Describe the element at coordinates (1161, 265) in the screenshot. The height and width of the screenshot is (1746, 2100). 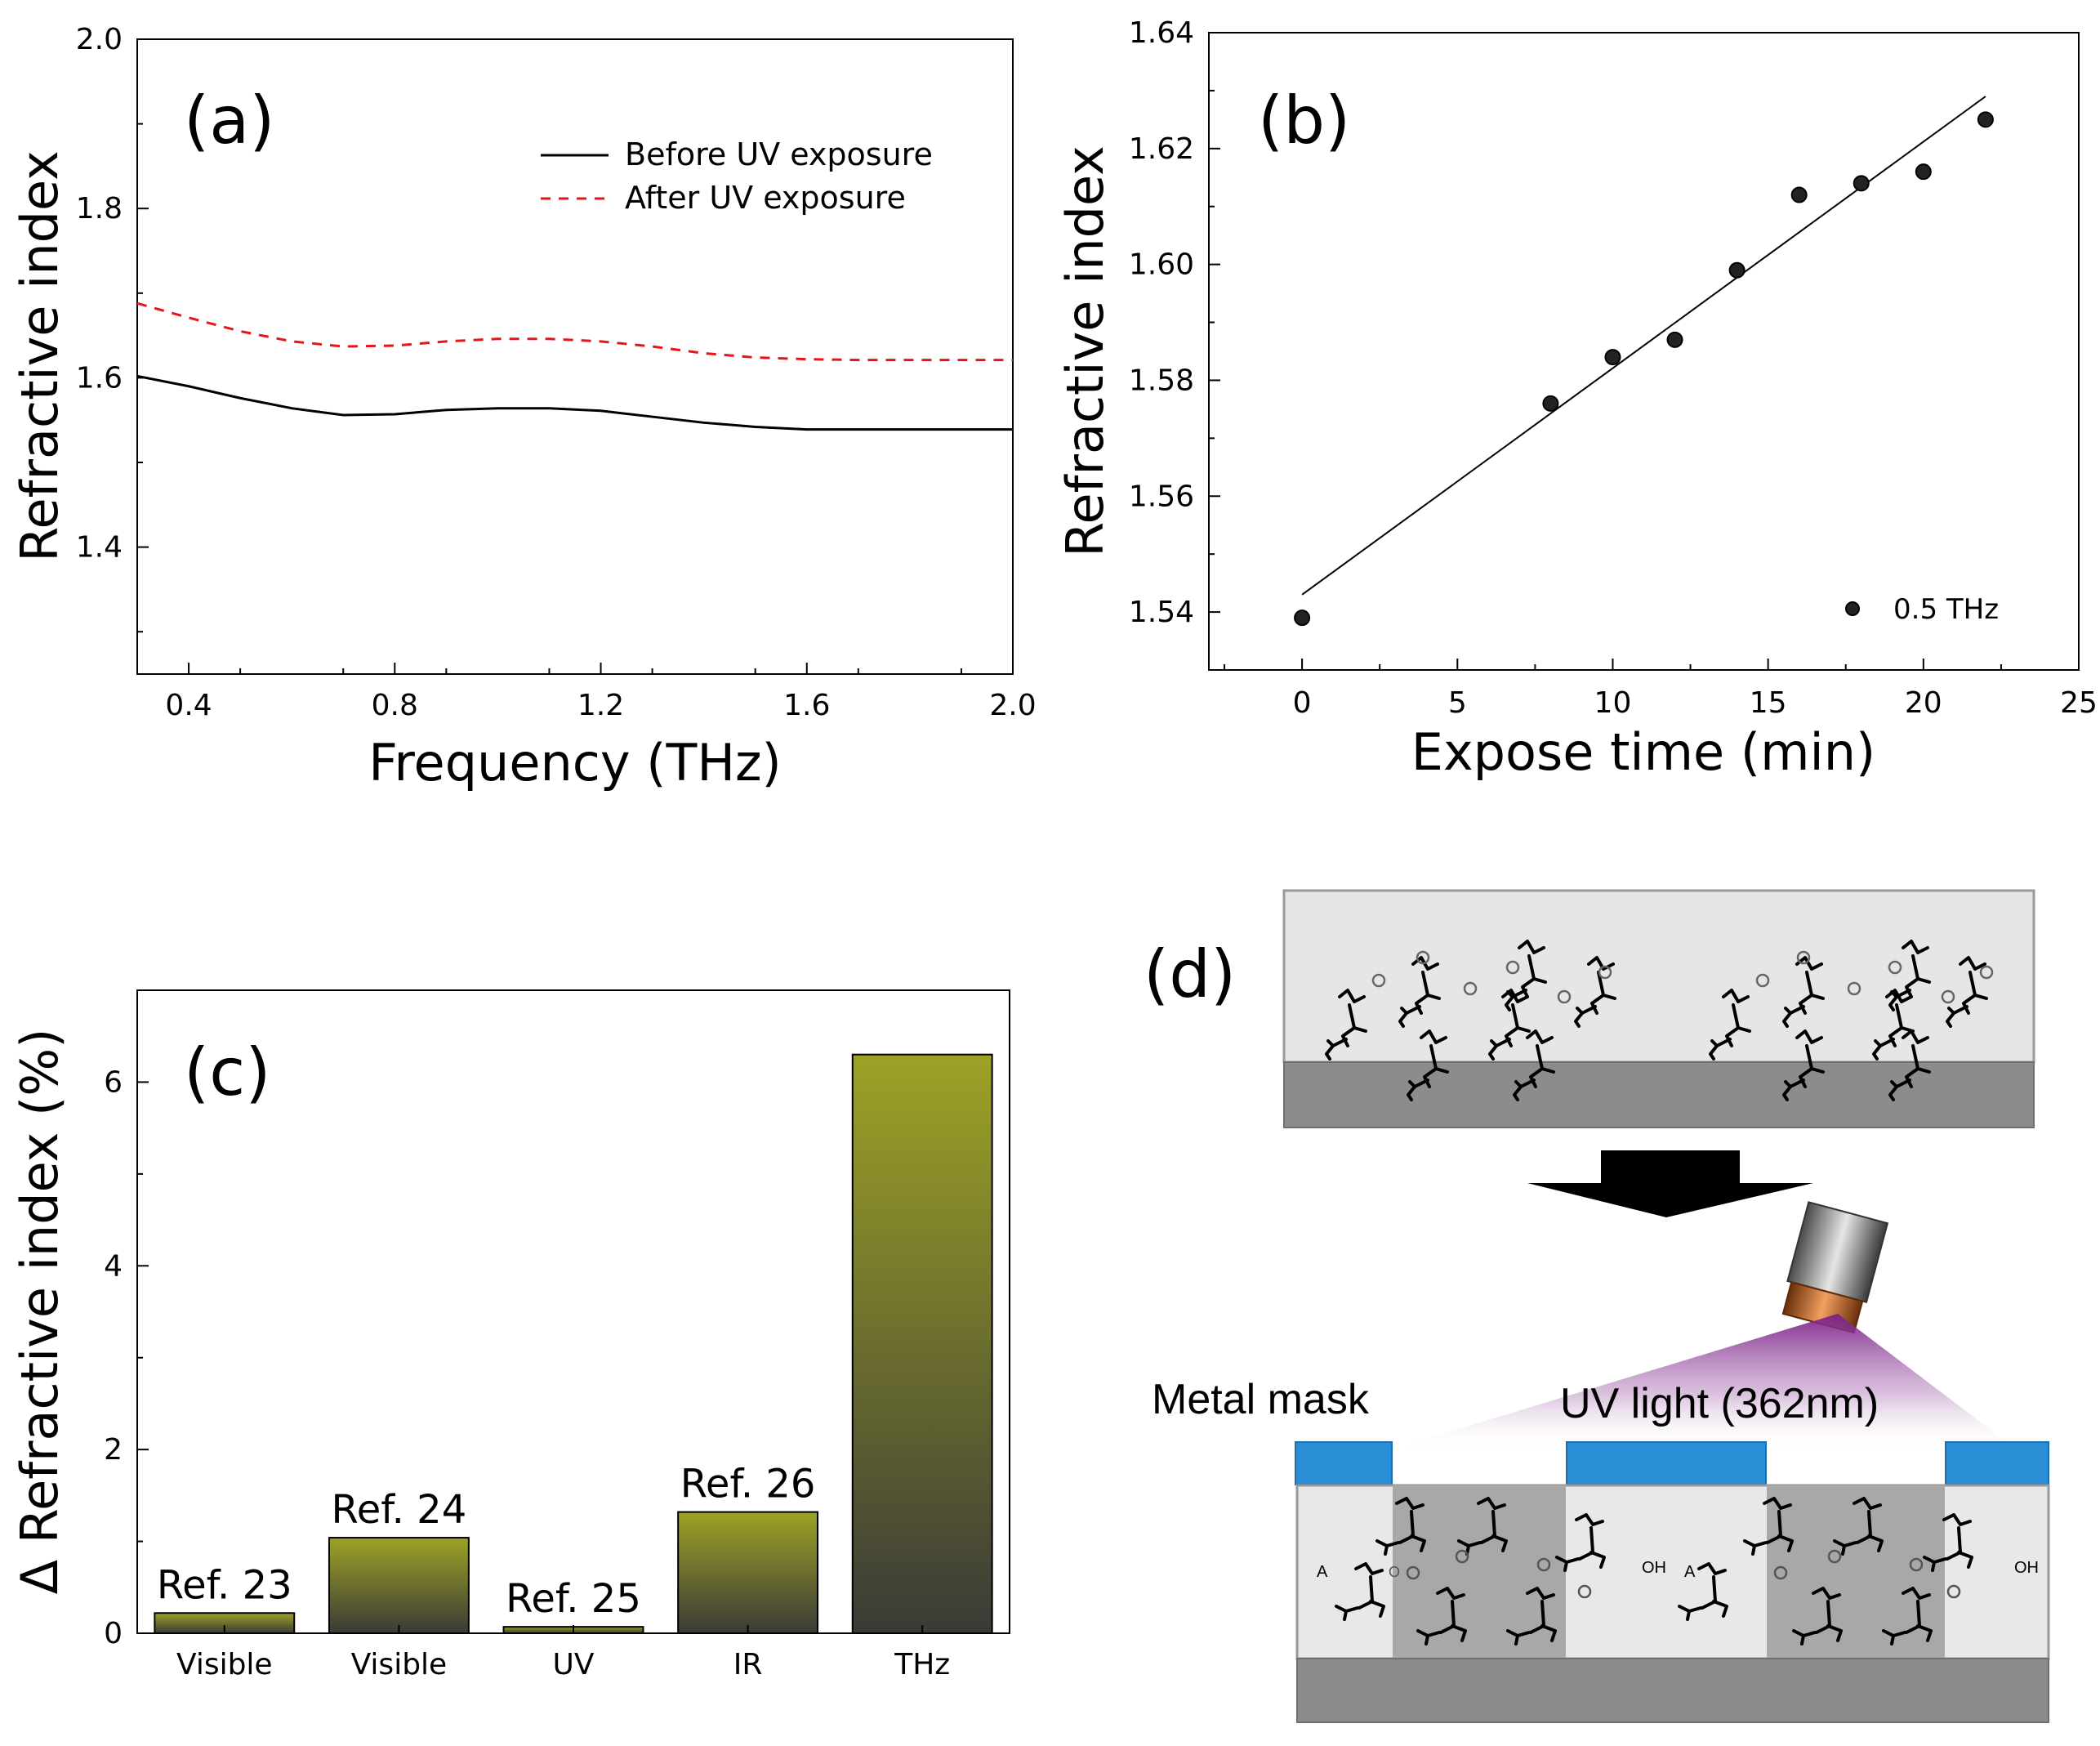
I see `panel-b-ytick-label: 1.60` at that location.